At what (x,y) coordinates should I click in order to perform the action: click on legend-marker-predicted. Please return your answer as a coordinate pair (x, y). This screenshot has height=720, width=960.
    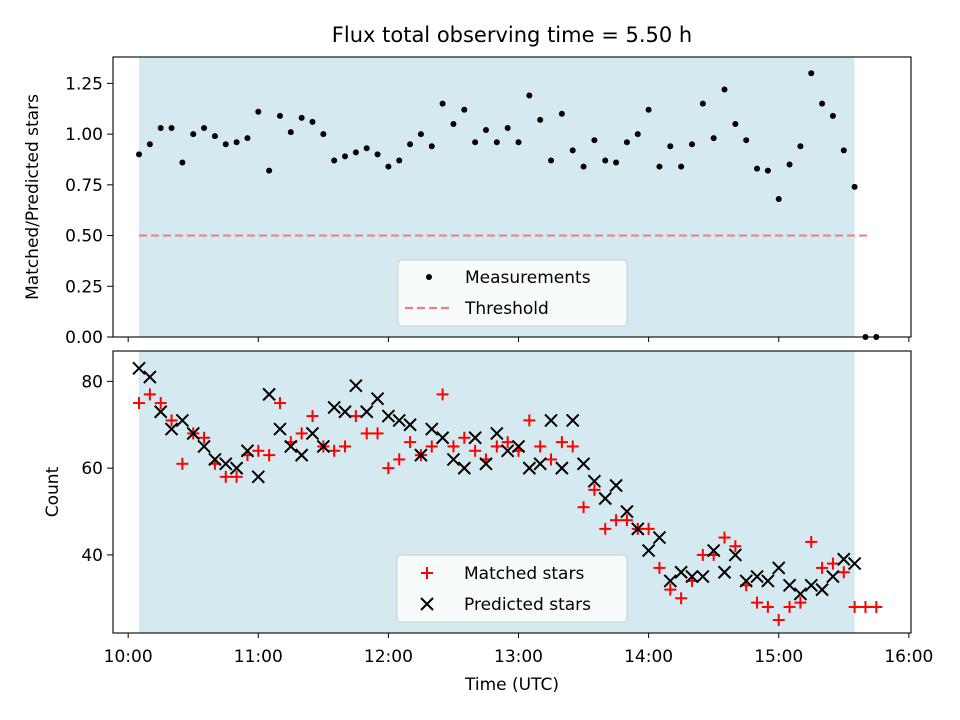
    Looking at the image, I should click on (427, 604).